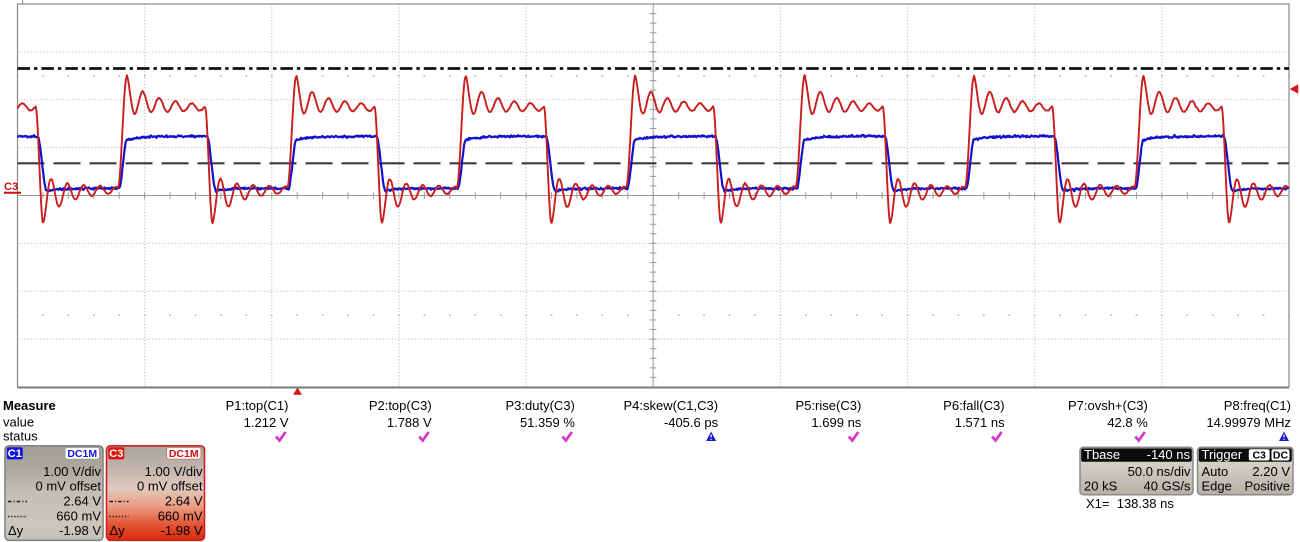  What do you see at coordinates (20, 436) in the screenshot?
I see `svg-text: status` at bounding box center [20, 436].